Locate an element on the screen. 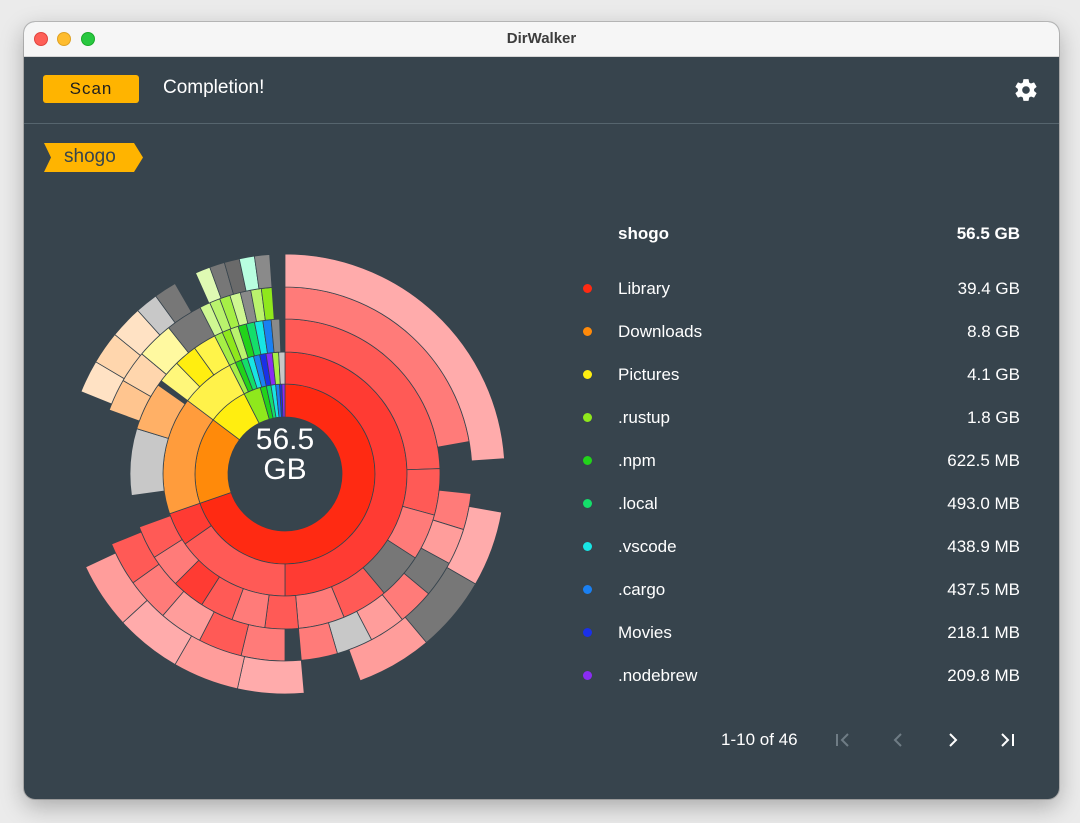 This screenshot has width=1080, height=823. legend-size: 437.5 MB is located at coordinates (983, 589).